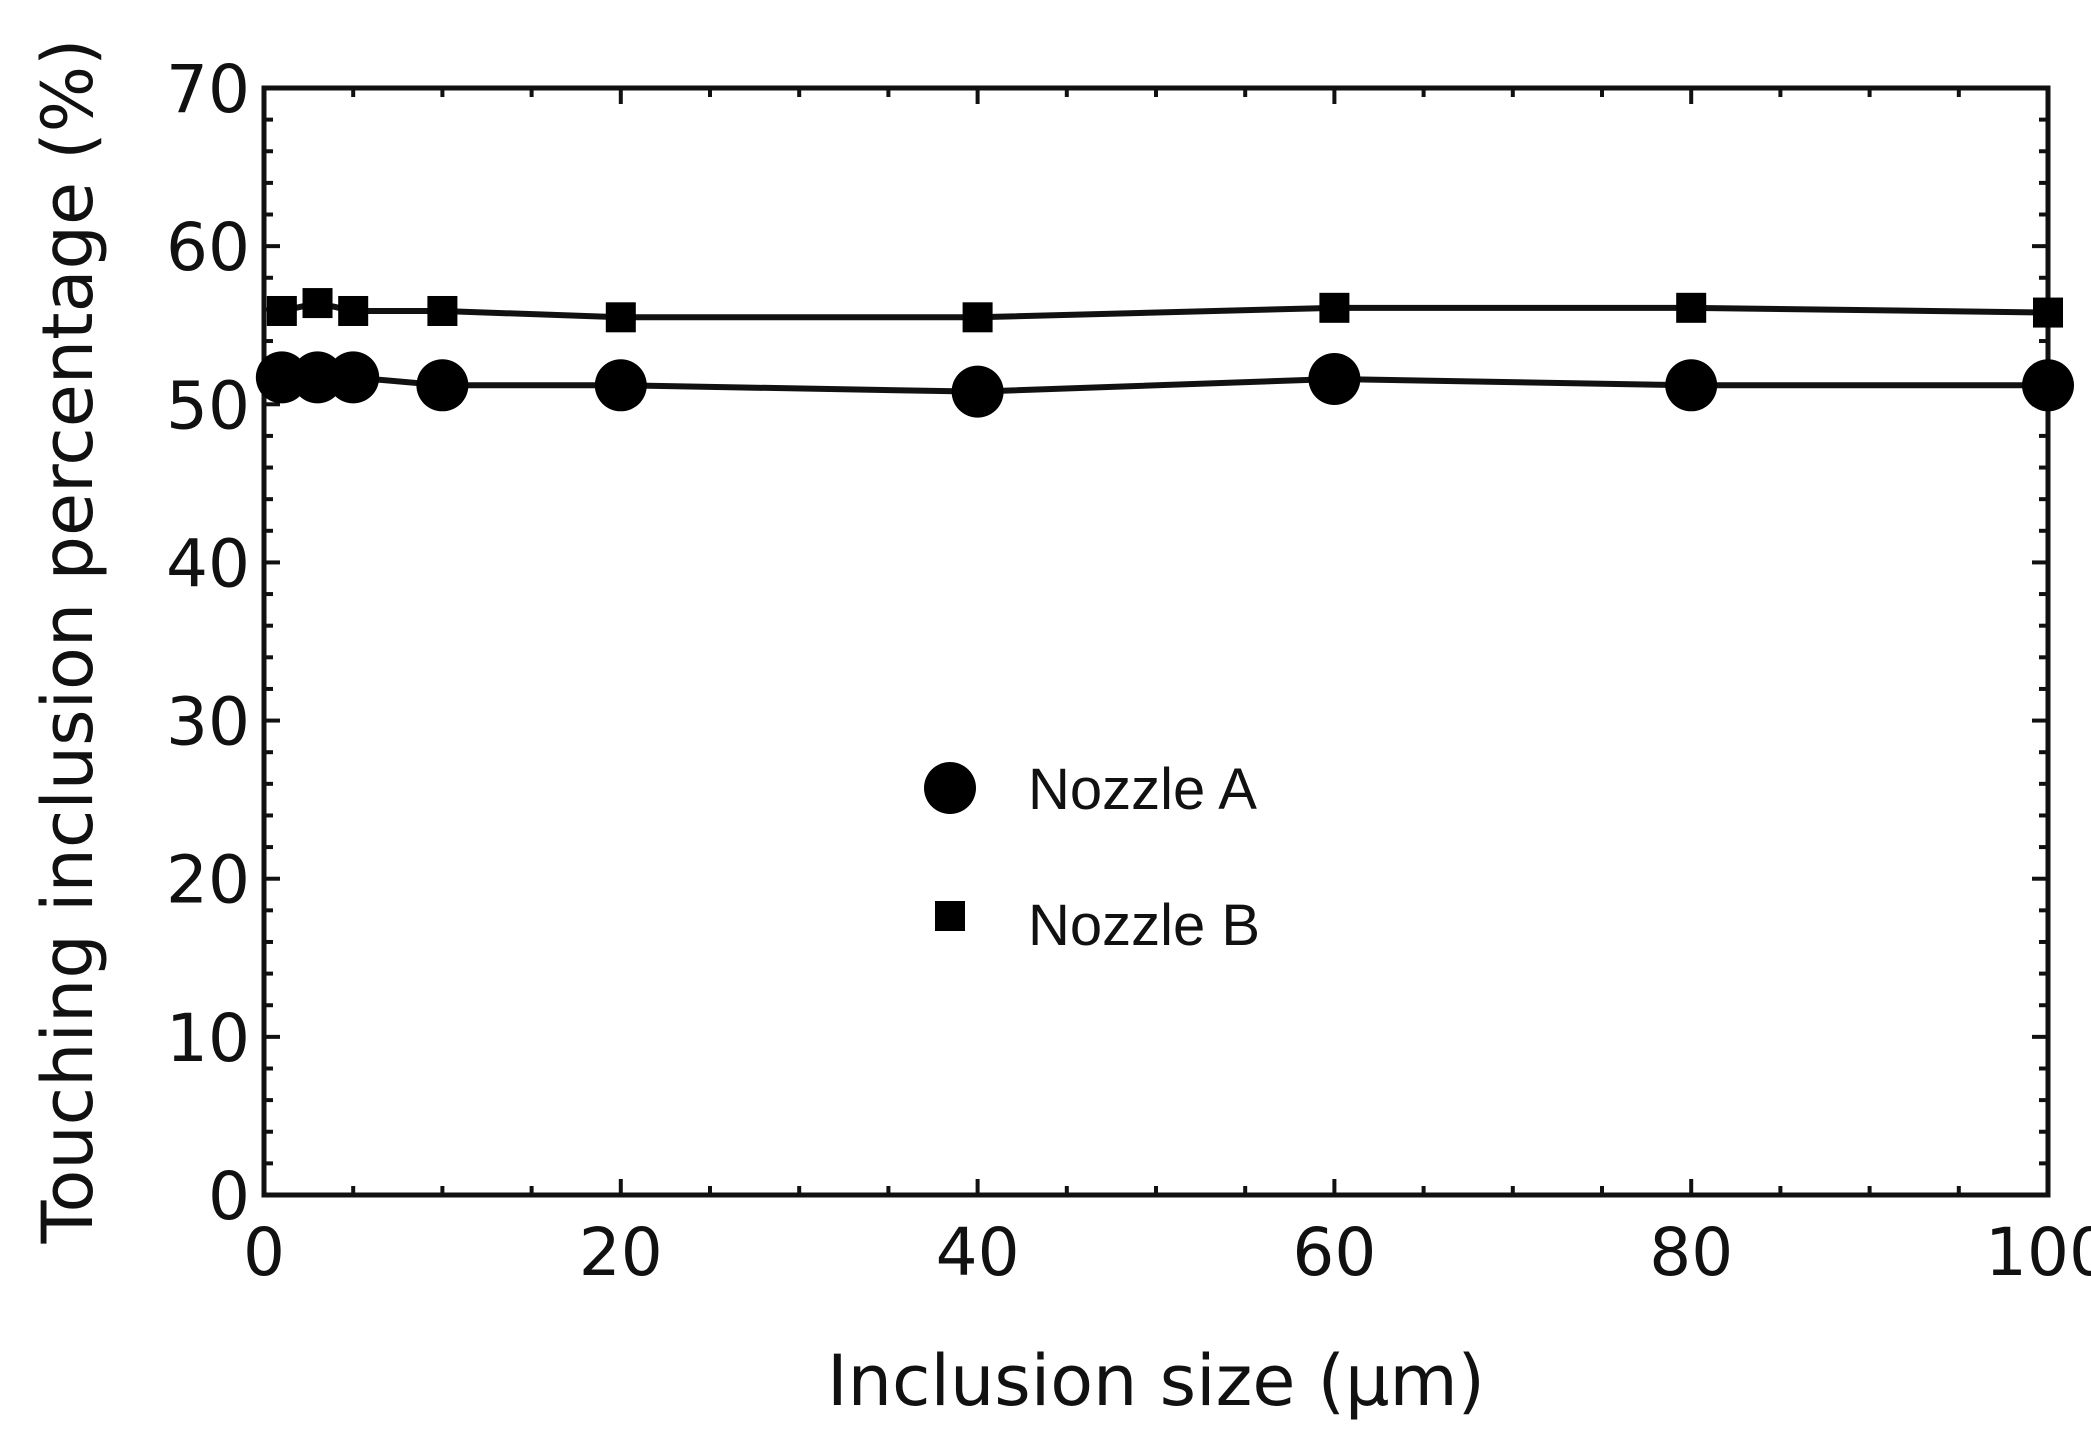  Describe the element at coordinates (1144, 925) in the screenshot. I see `legend-label-nozzle-b: Nozzle B` at that location.